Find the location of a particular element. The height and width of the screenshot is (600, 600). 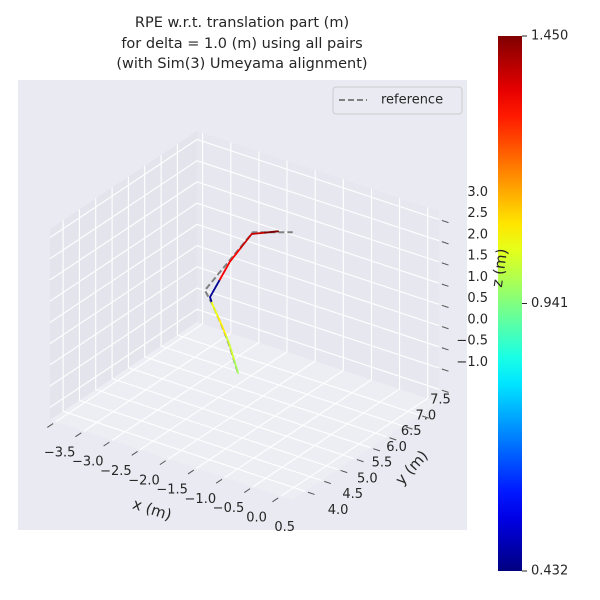

z-tick-label: 1.0 is located at coordinates (477, 277).